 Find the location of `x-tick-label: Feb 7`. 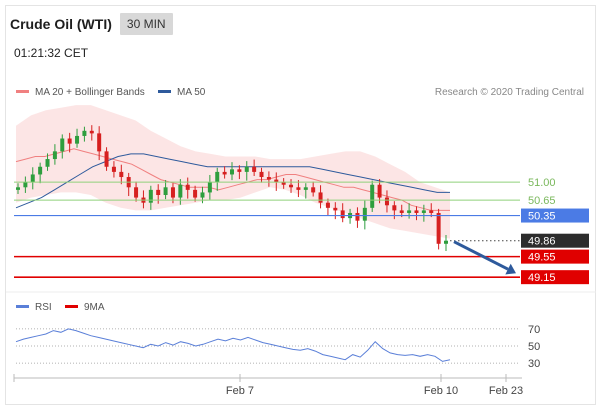

x-tick-label: Feb 7 is located at coordinates (240, 391).